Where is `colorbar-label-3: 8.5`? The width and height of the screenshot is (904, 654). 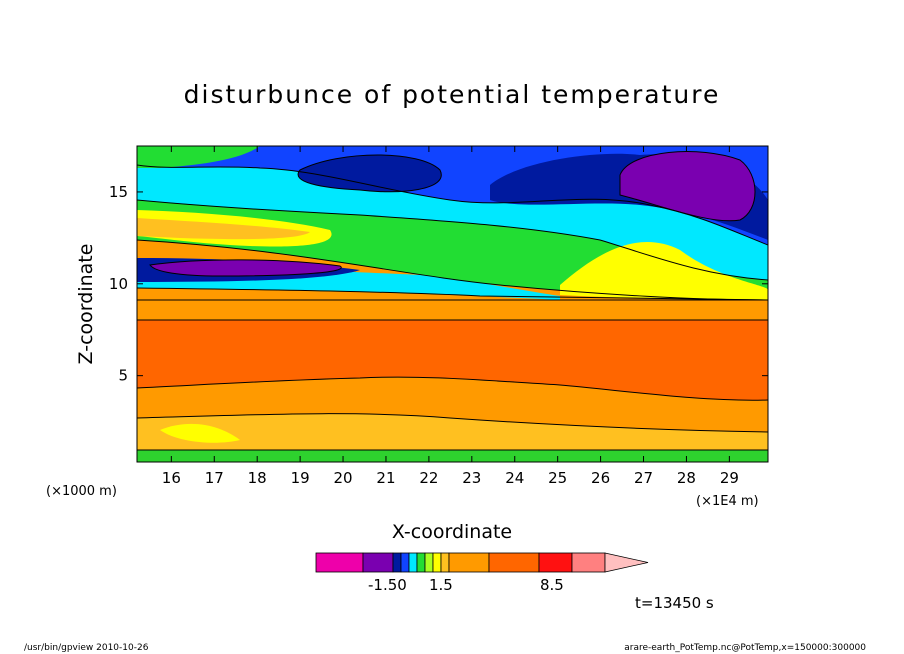 colorbar-label-3: 8.5 is located at coordinates (552, 585).